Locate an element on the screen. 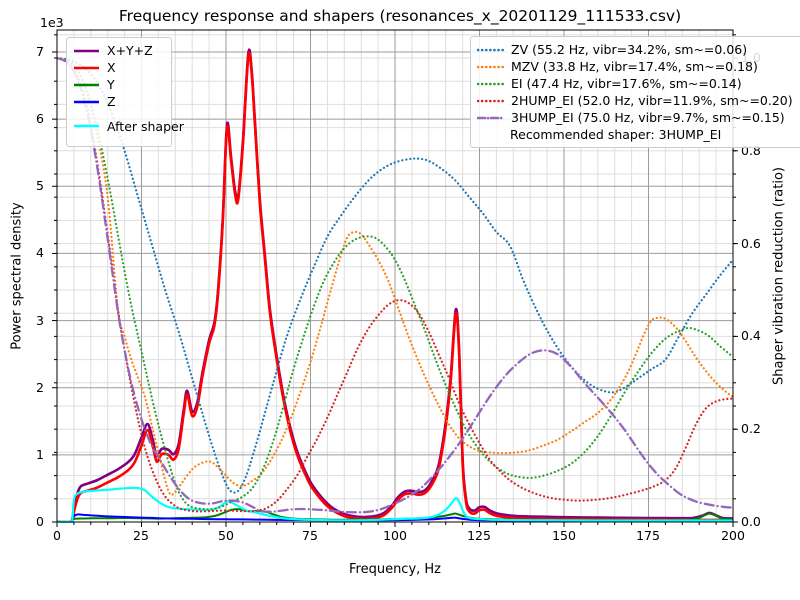 This screenshot has width=800, height=600. y-left-tick-label: 2 is located at coordinates (40, 387).